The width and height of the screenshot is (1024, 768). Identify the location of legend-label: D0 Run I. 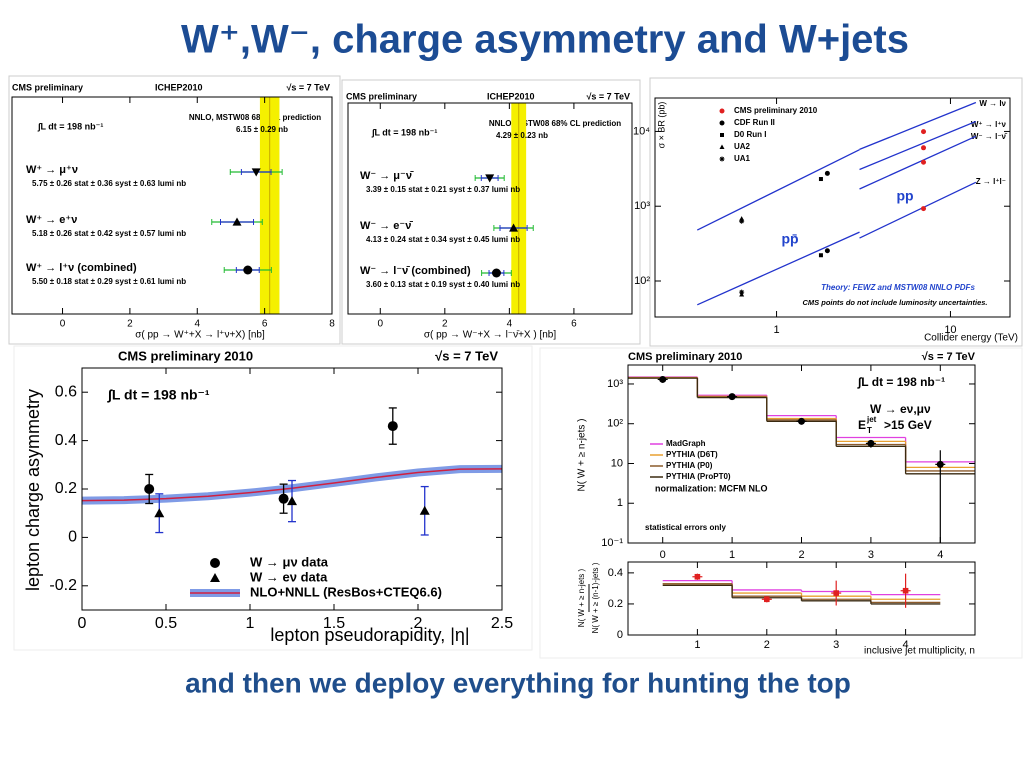
(750, 134).